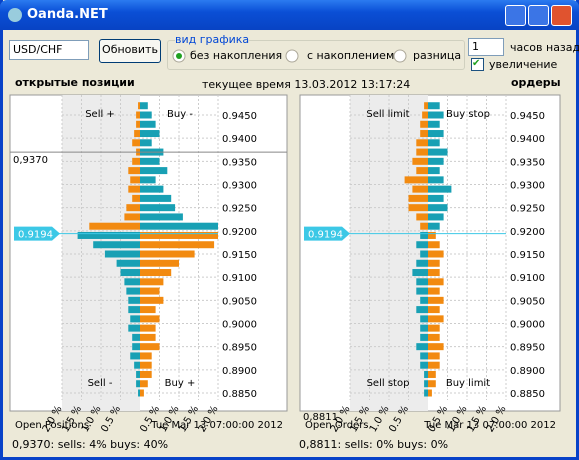 The image size is (579, 460). Describe the element at coordinates (536, 82) in the screenshot. I see `header-right: ордеры` at that location.